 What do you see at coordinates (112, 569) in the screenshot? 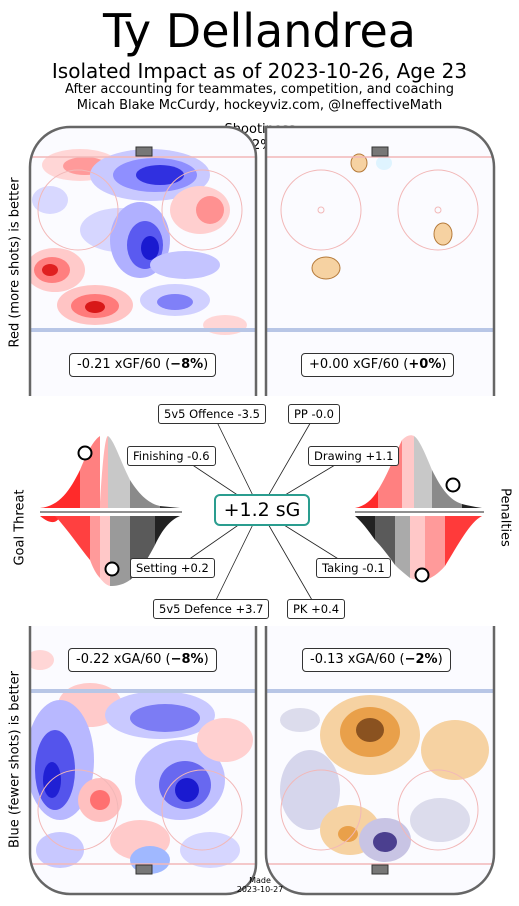
I see `setting-marker` at bounding box center [112, 569].